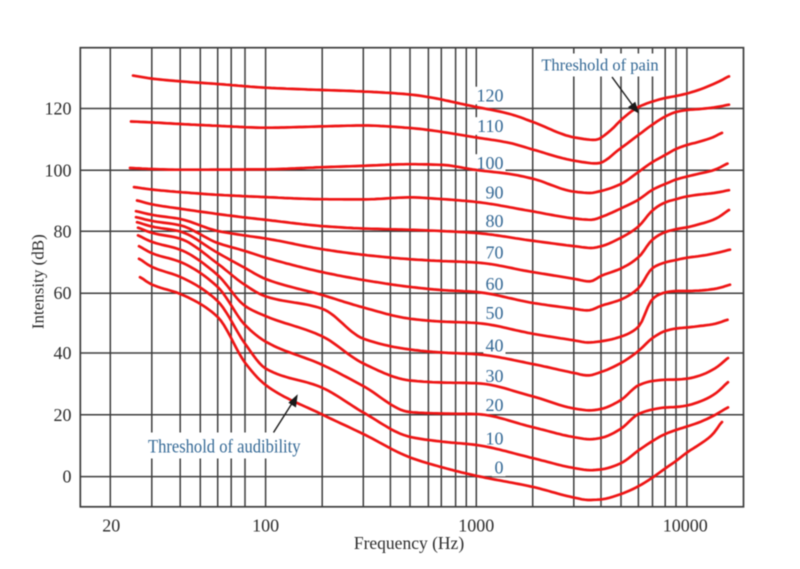 The height and width of the screenshot is (569, 800). What do you see at coordinates (38, 281) in the screenshot?
I see `svg-text: Intensity (dB)` at bounding box center [38, 281].